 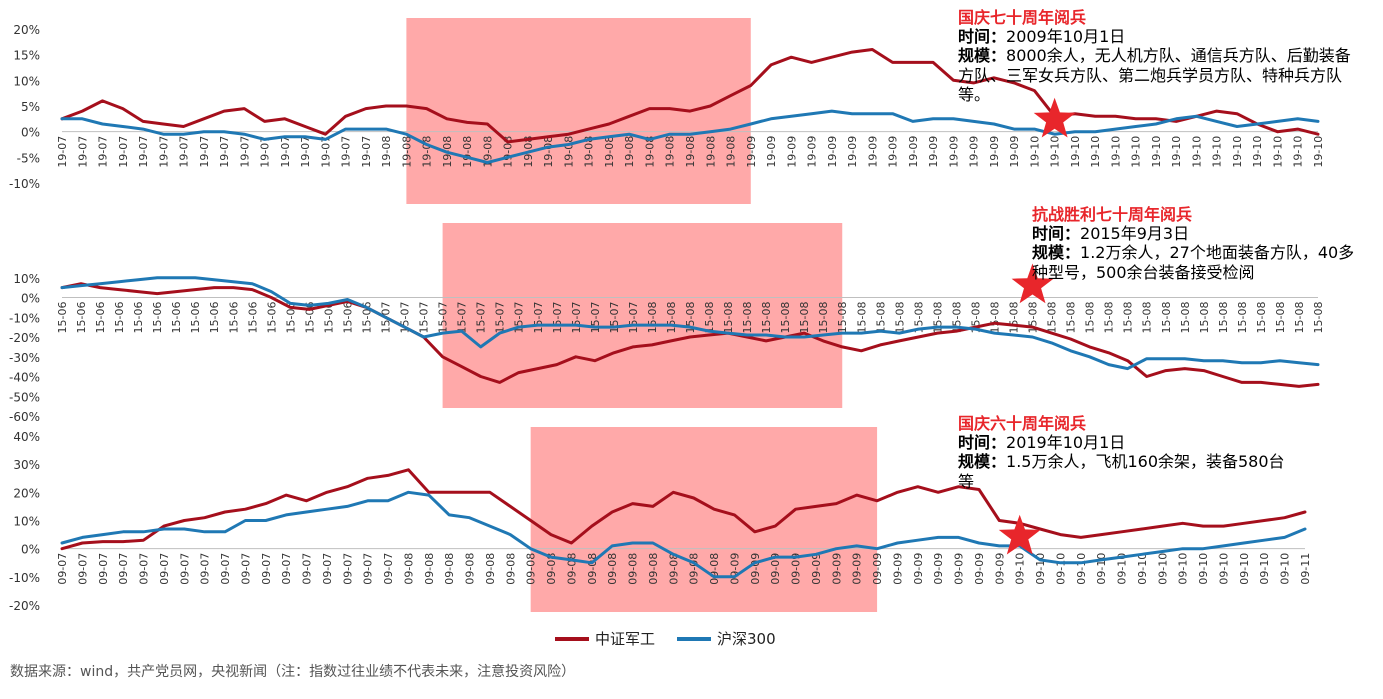 I want to click on x-tick-label-2-35: 09-09, so click(x=775, y=569).